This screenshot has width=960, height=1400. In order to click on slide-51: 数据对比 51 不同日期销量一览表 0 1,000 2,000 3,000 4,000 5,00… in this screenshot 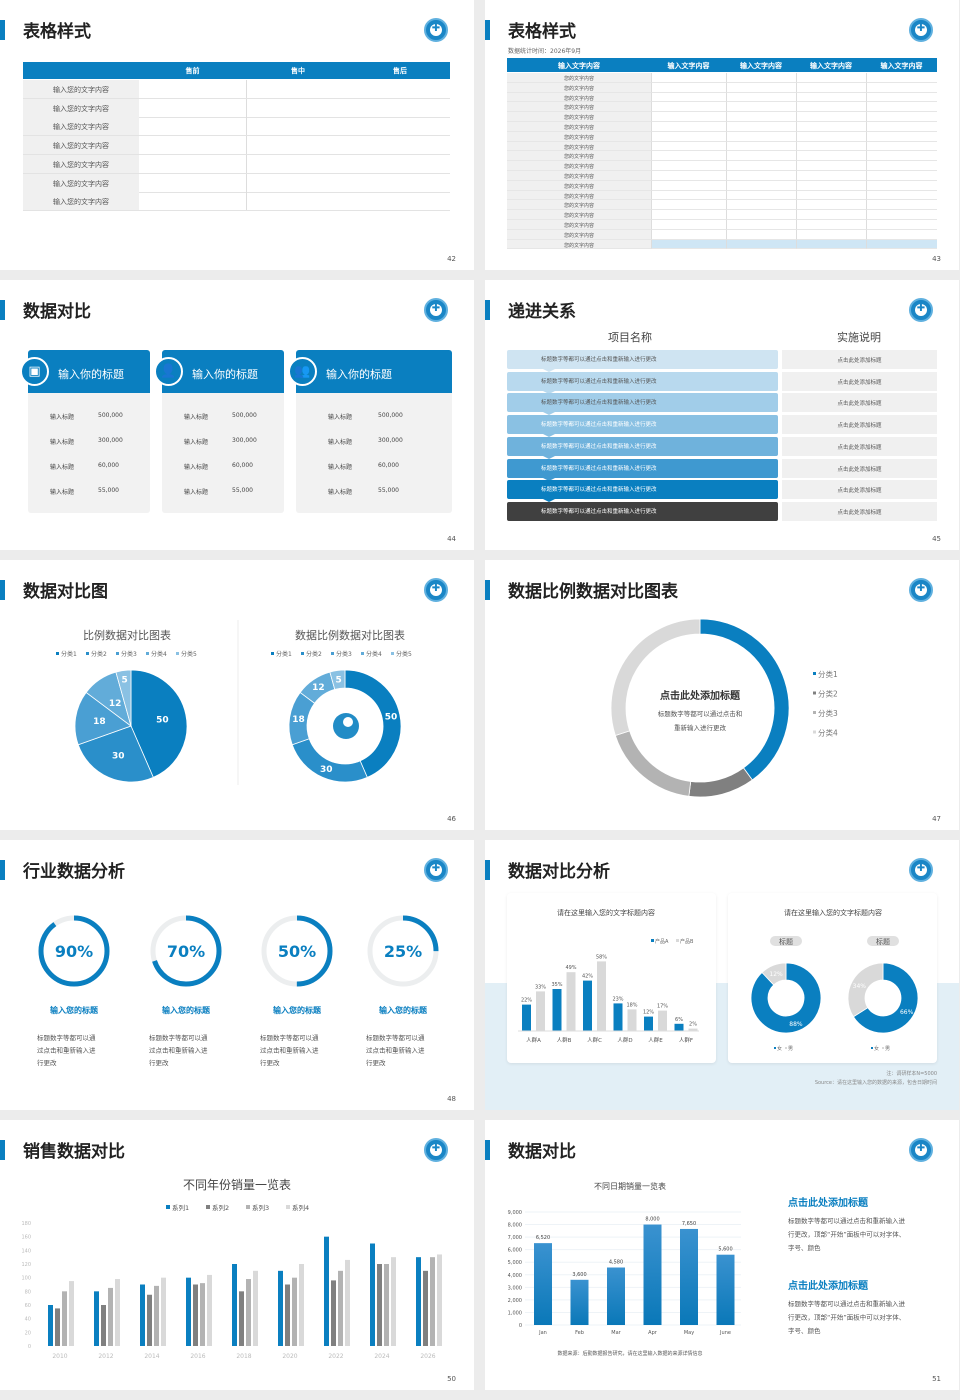, I will do `click(722, 1255)`.